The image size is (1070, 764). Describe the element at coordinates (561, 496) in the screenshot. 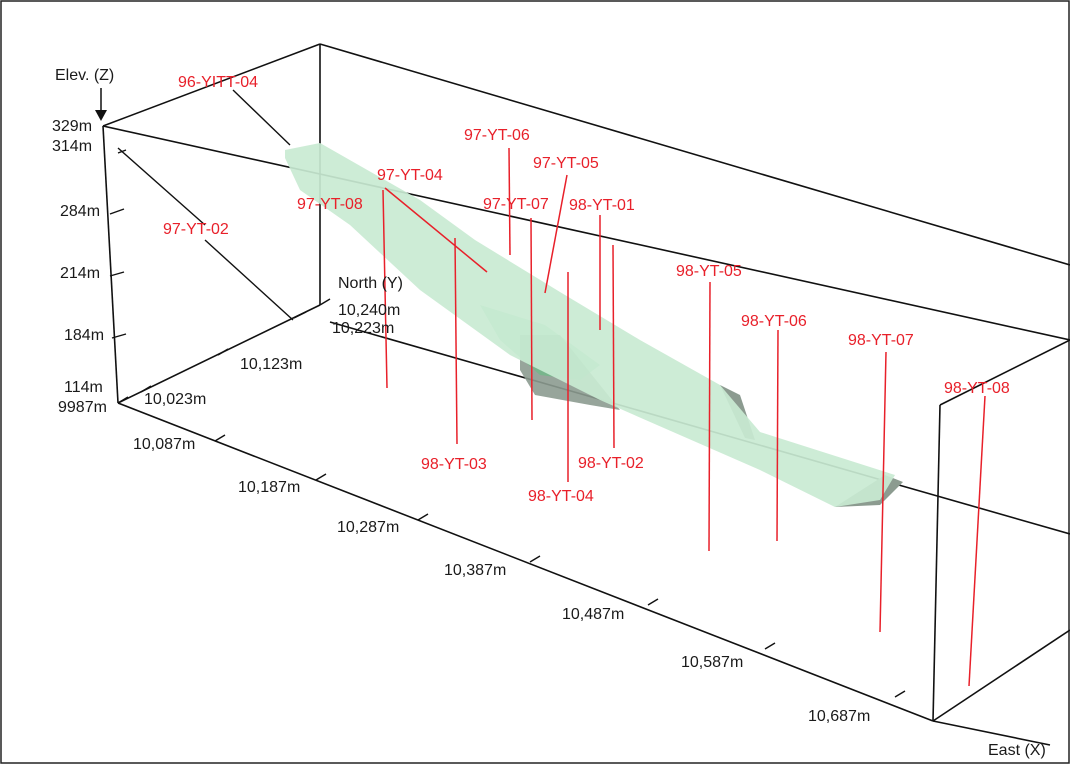

I see `drillhole-label-98-yt-04: 98-YT-04` at that location.